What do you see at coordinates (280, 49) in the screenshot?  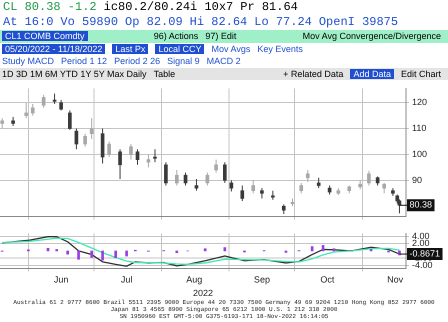 I see `text: Key Events` at bounding box center [280, 49].